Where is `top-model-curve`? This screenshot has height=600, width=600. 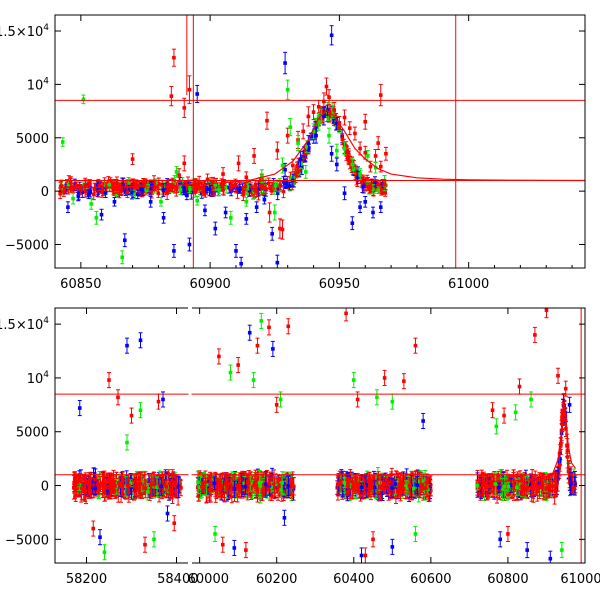
top-model-curve is located at coordinates (322, 148).